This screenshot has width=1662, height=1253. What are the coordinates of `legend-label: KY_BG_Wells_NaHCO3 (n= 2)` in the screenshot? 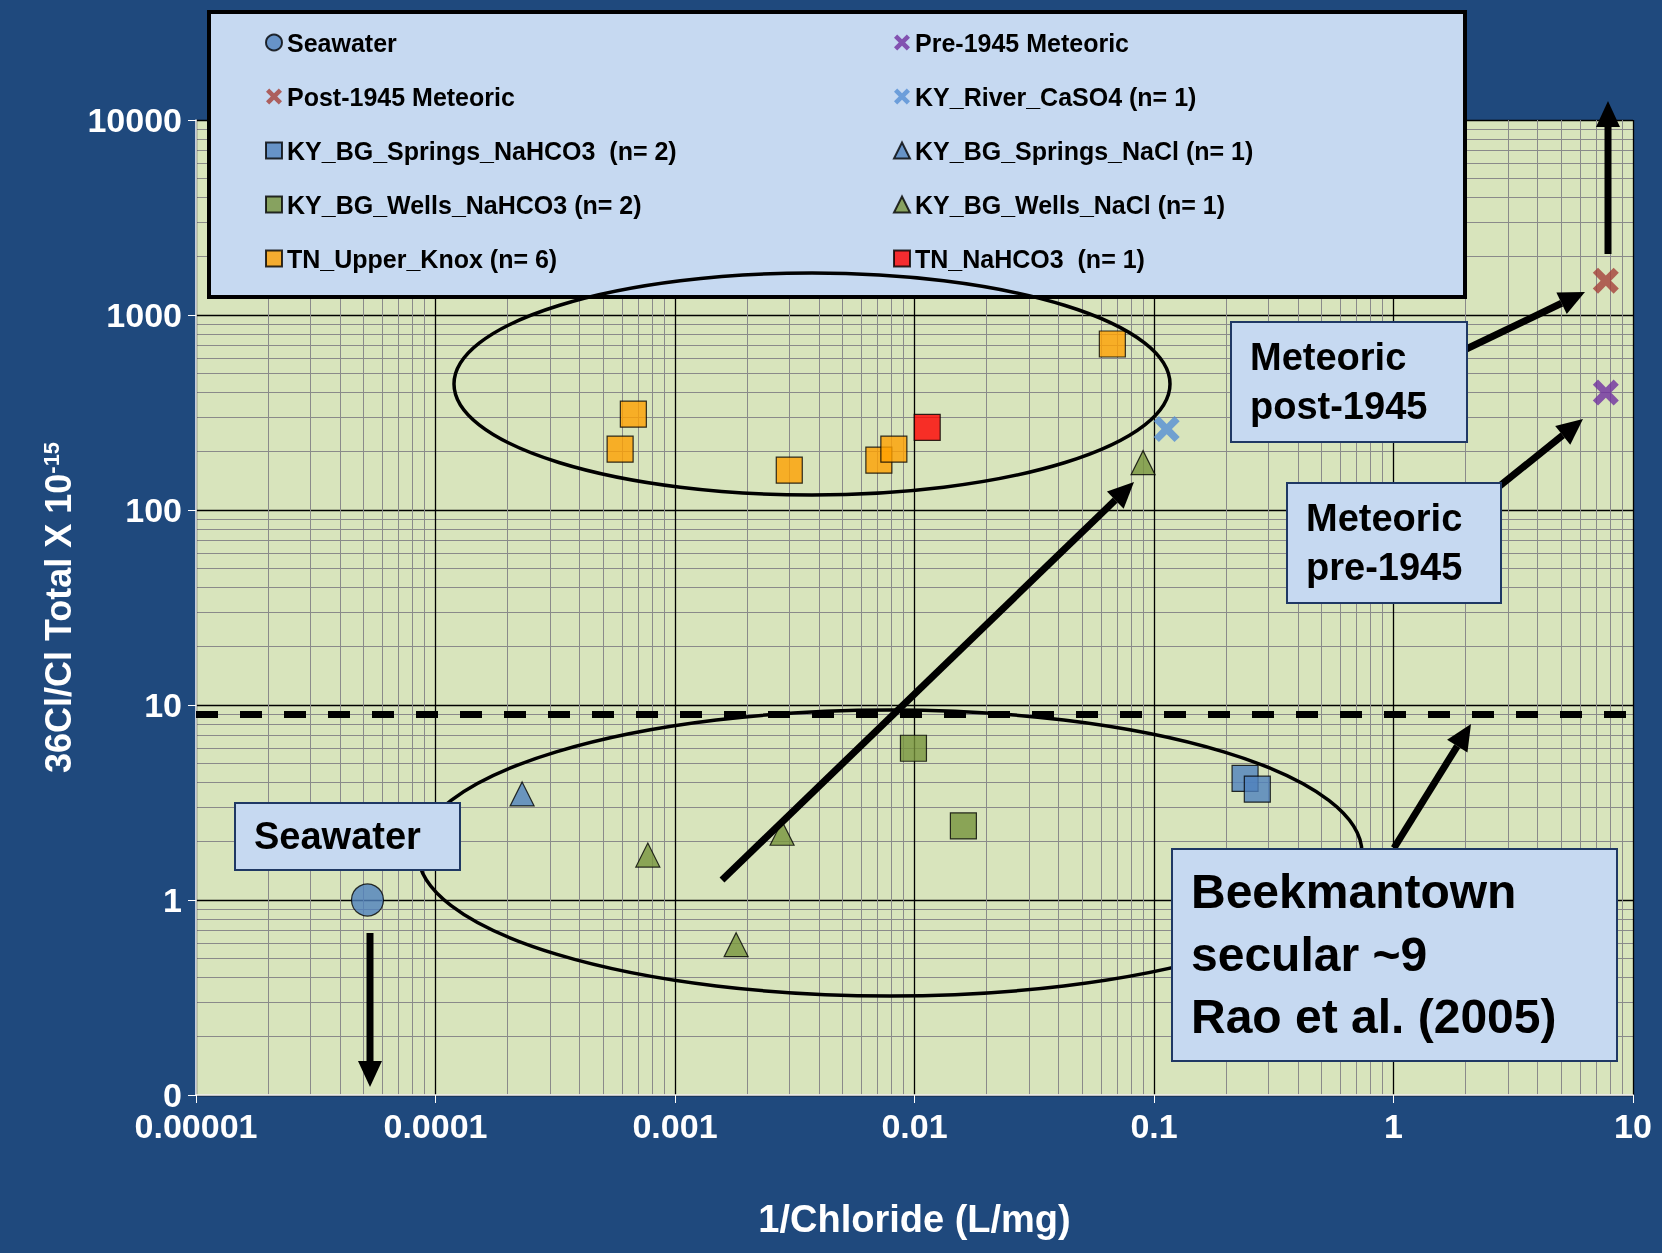 It's located at (464, 204).